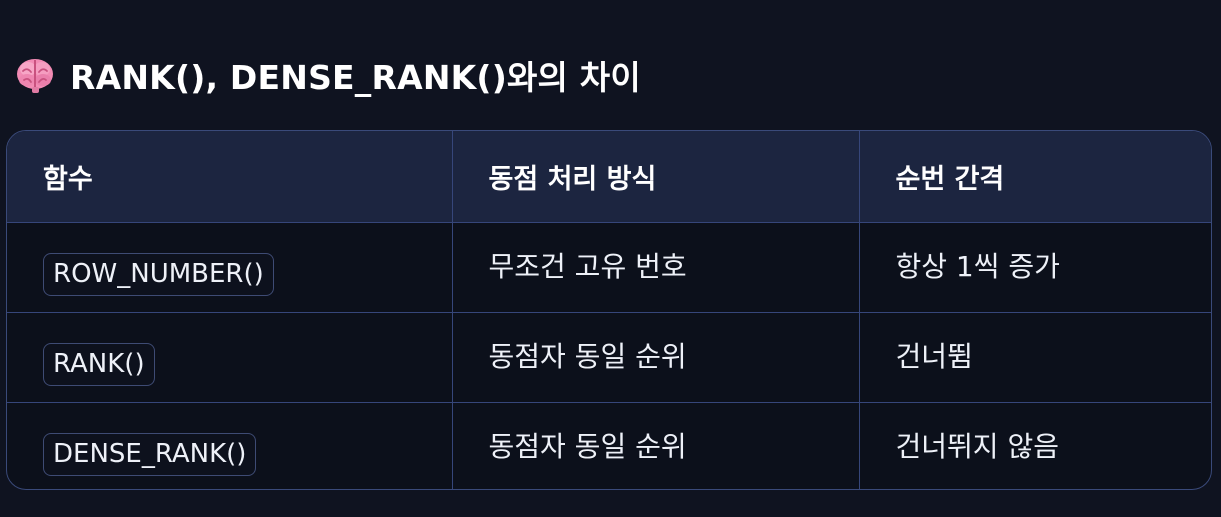 This screenshot has width=1221, height=517. Describe the element at coordinates (656, 267) in the screenshot. I see `tie-handling-cell: 무조건 고유 번호` at that location.